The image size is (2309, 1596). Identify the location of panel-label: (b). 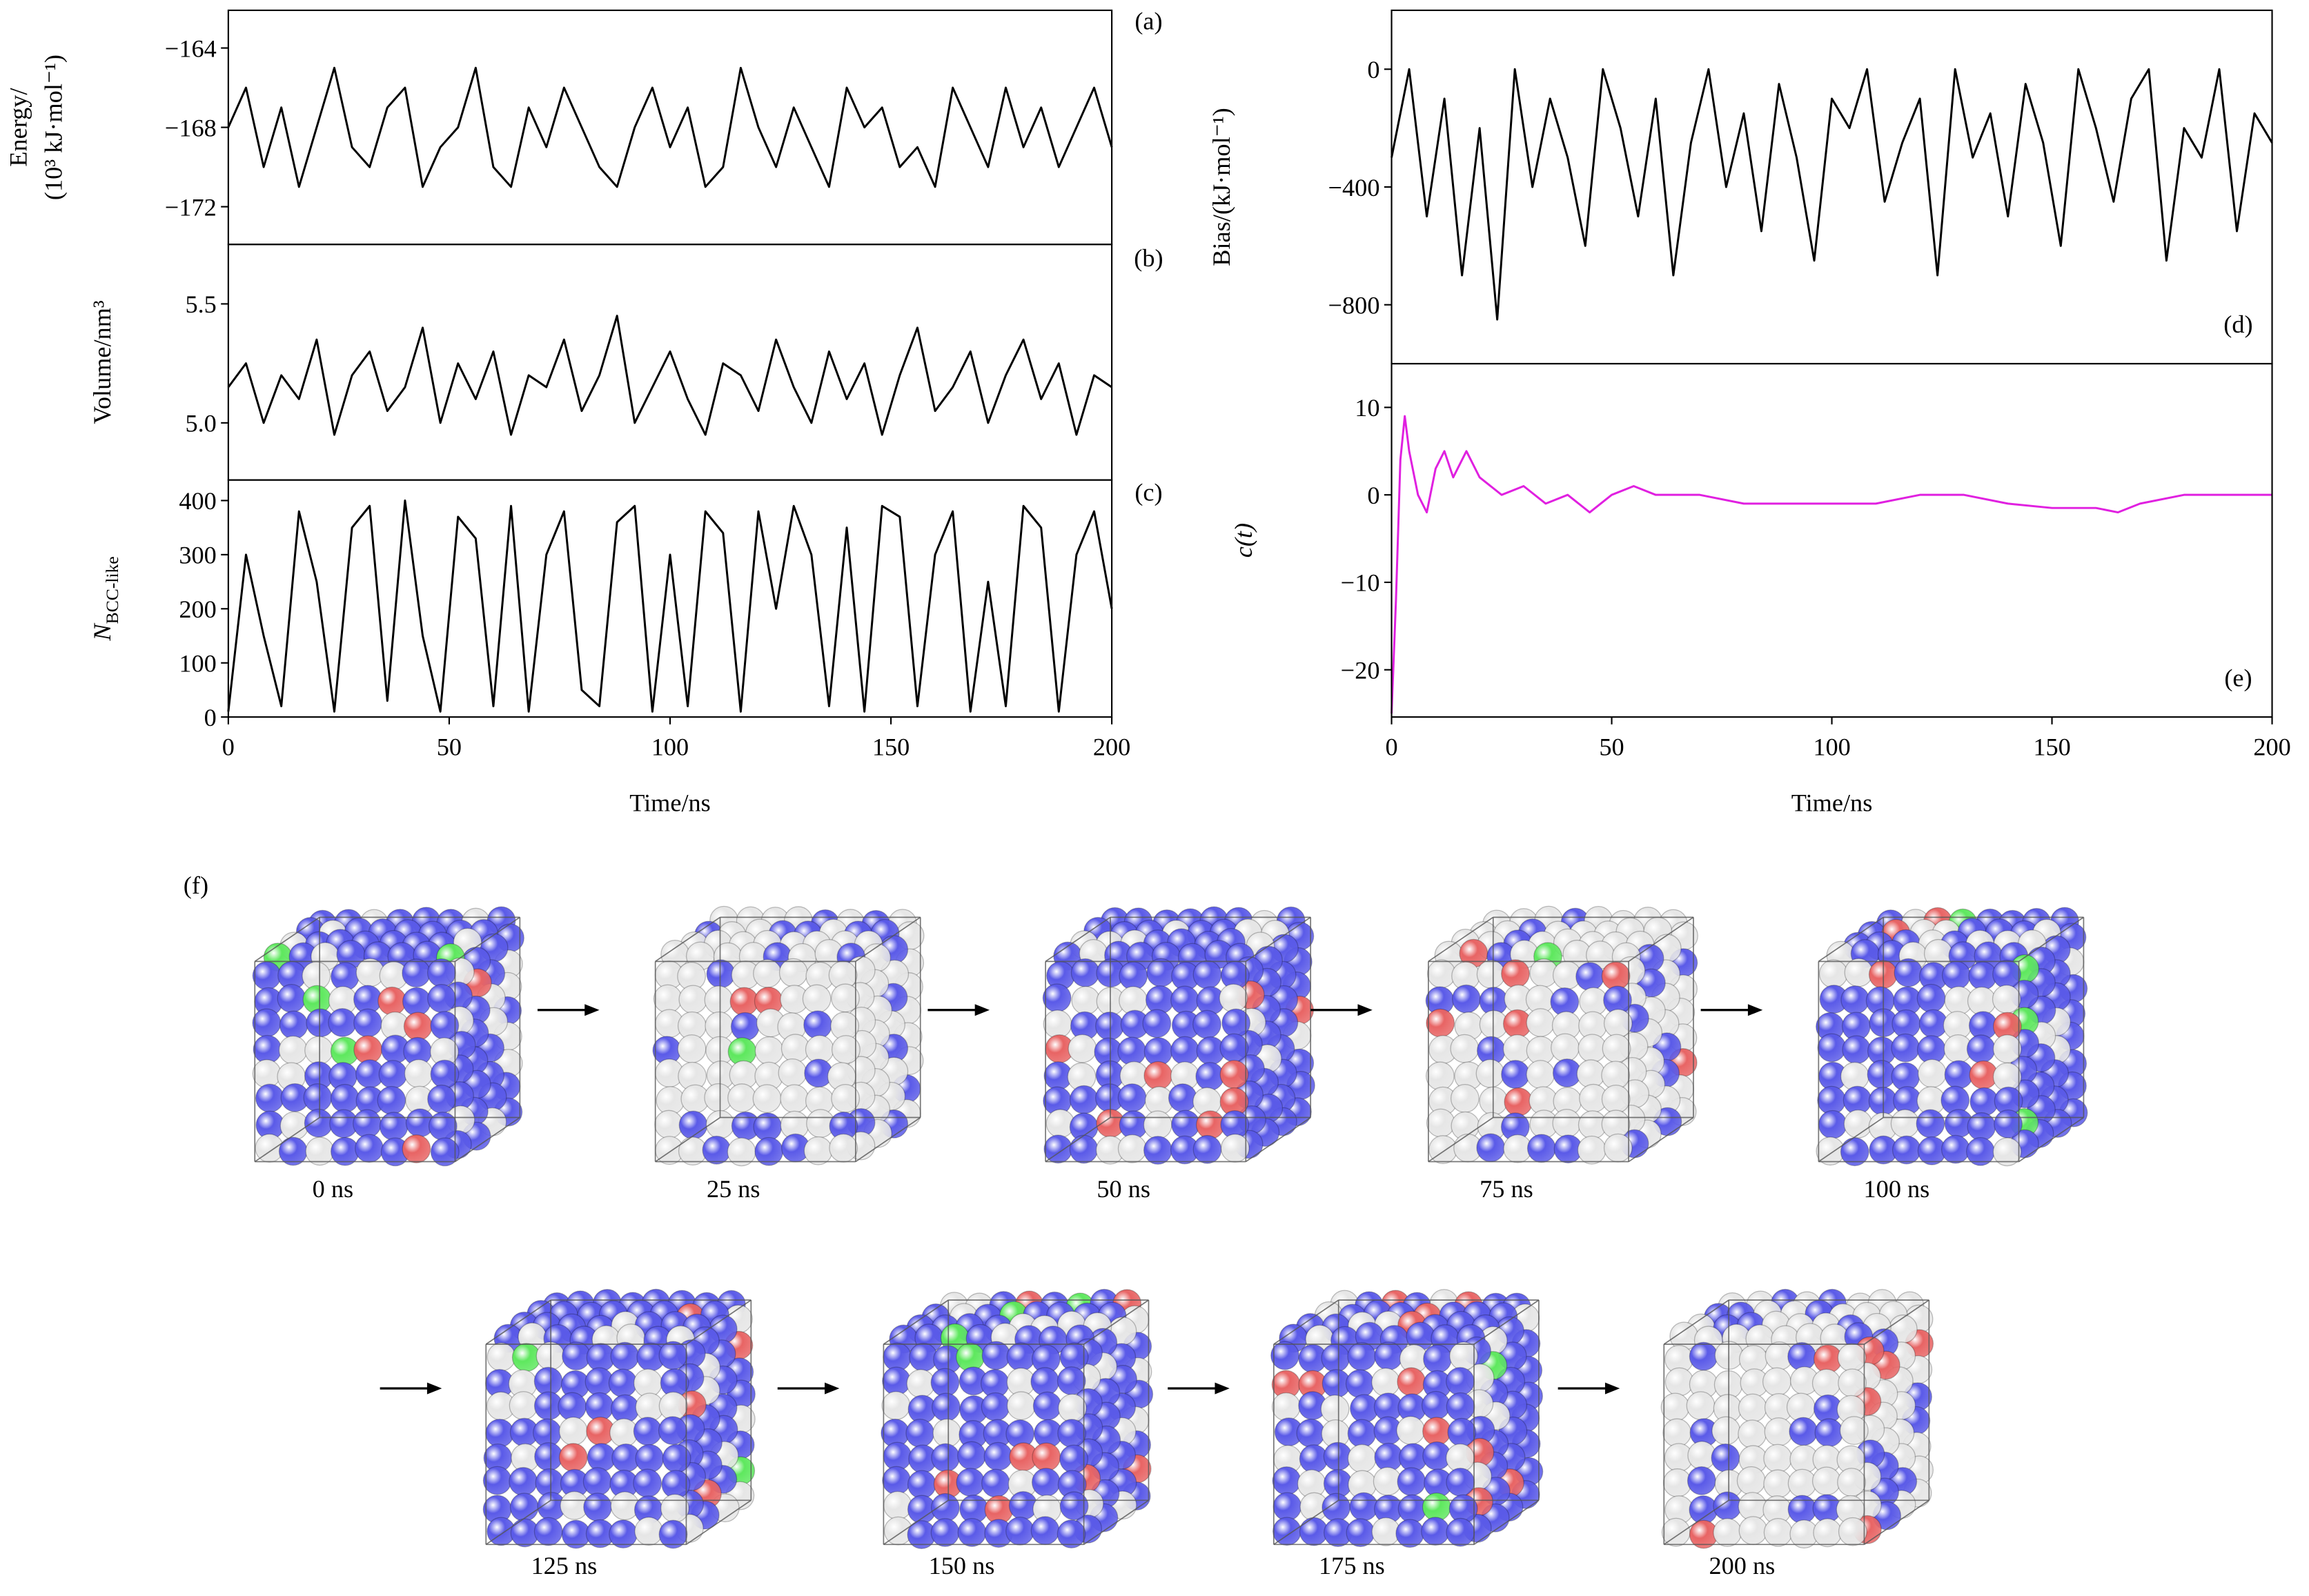
(1148, 258).